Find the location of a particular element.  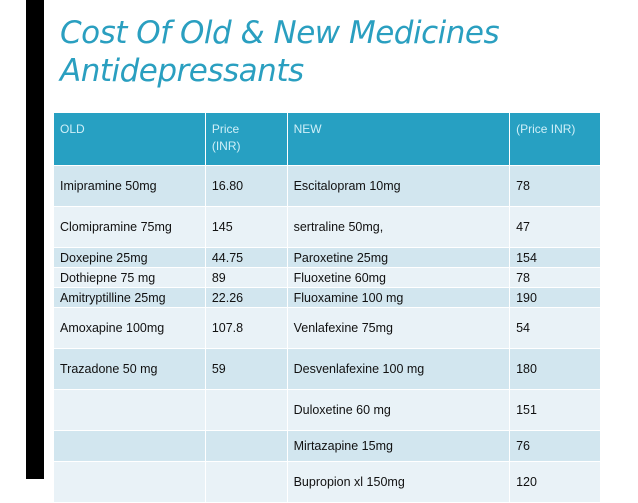

new-drug-cell: Bupropion xl 150mg is located at coordinates (398, 482).